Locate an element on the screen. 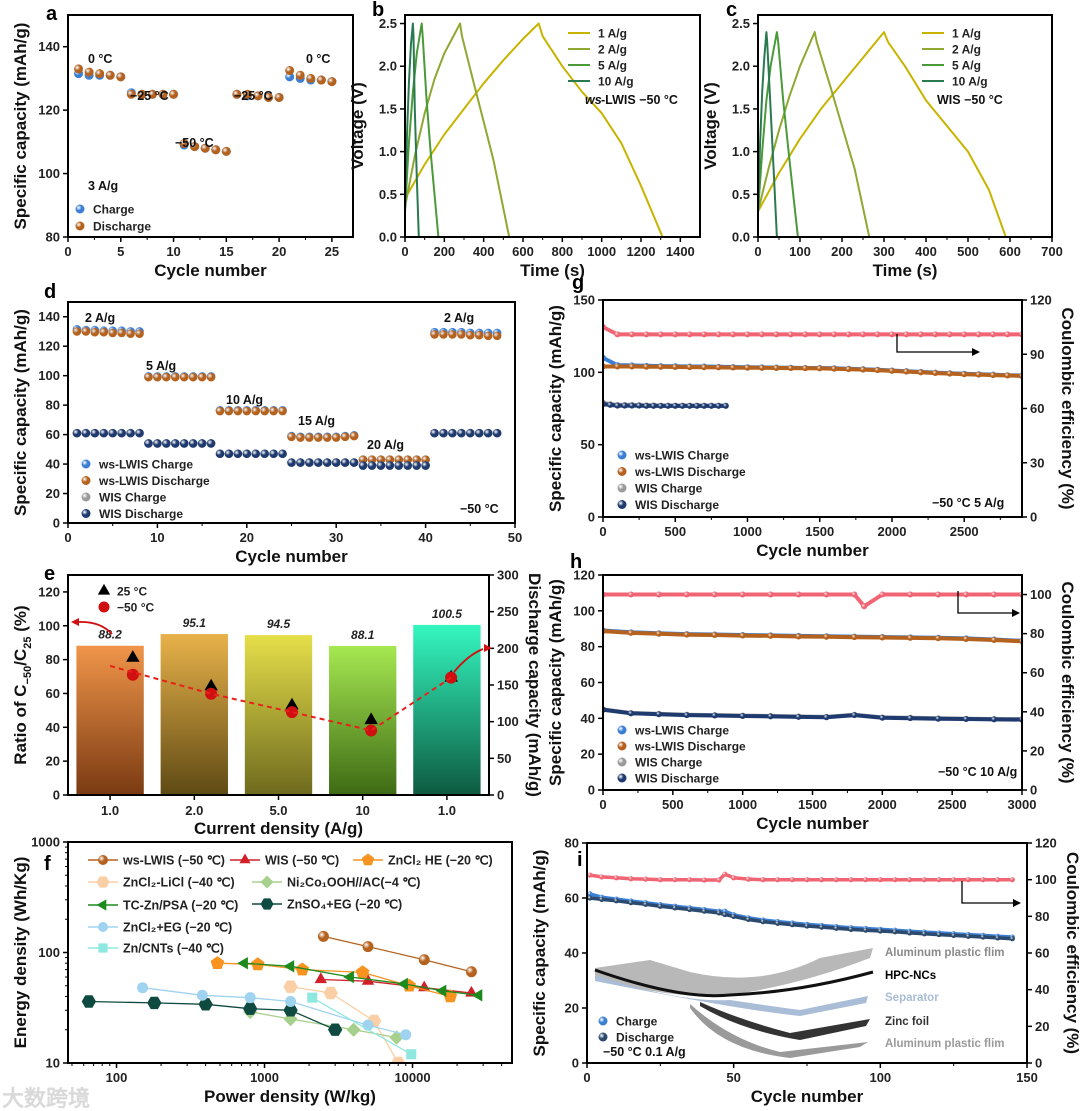 This screenshot has height=1111, width=1080. bar is located at coordinates (447, 709).